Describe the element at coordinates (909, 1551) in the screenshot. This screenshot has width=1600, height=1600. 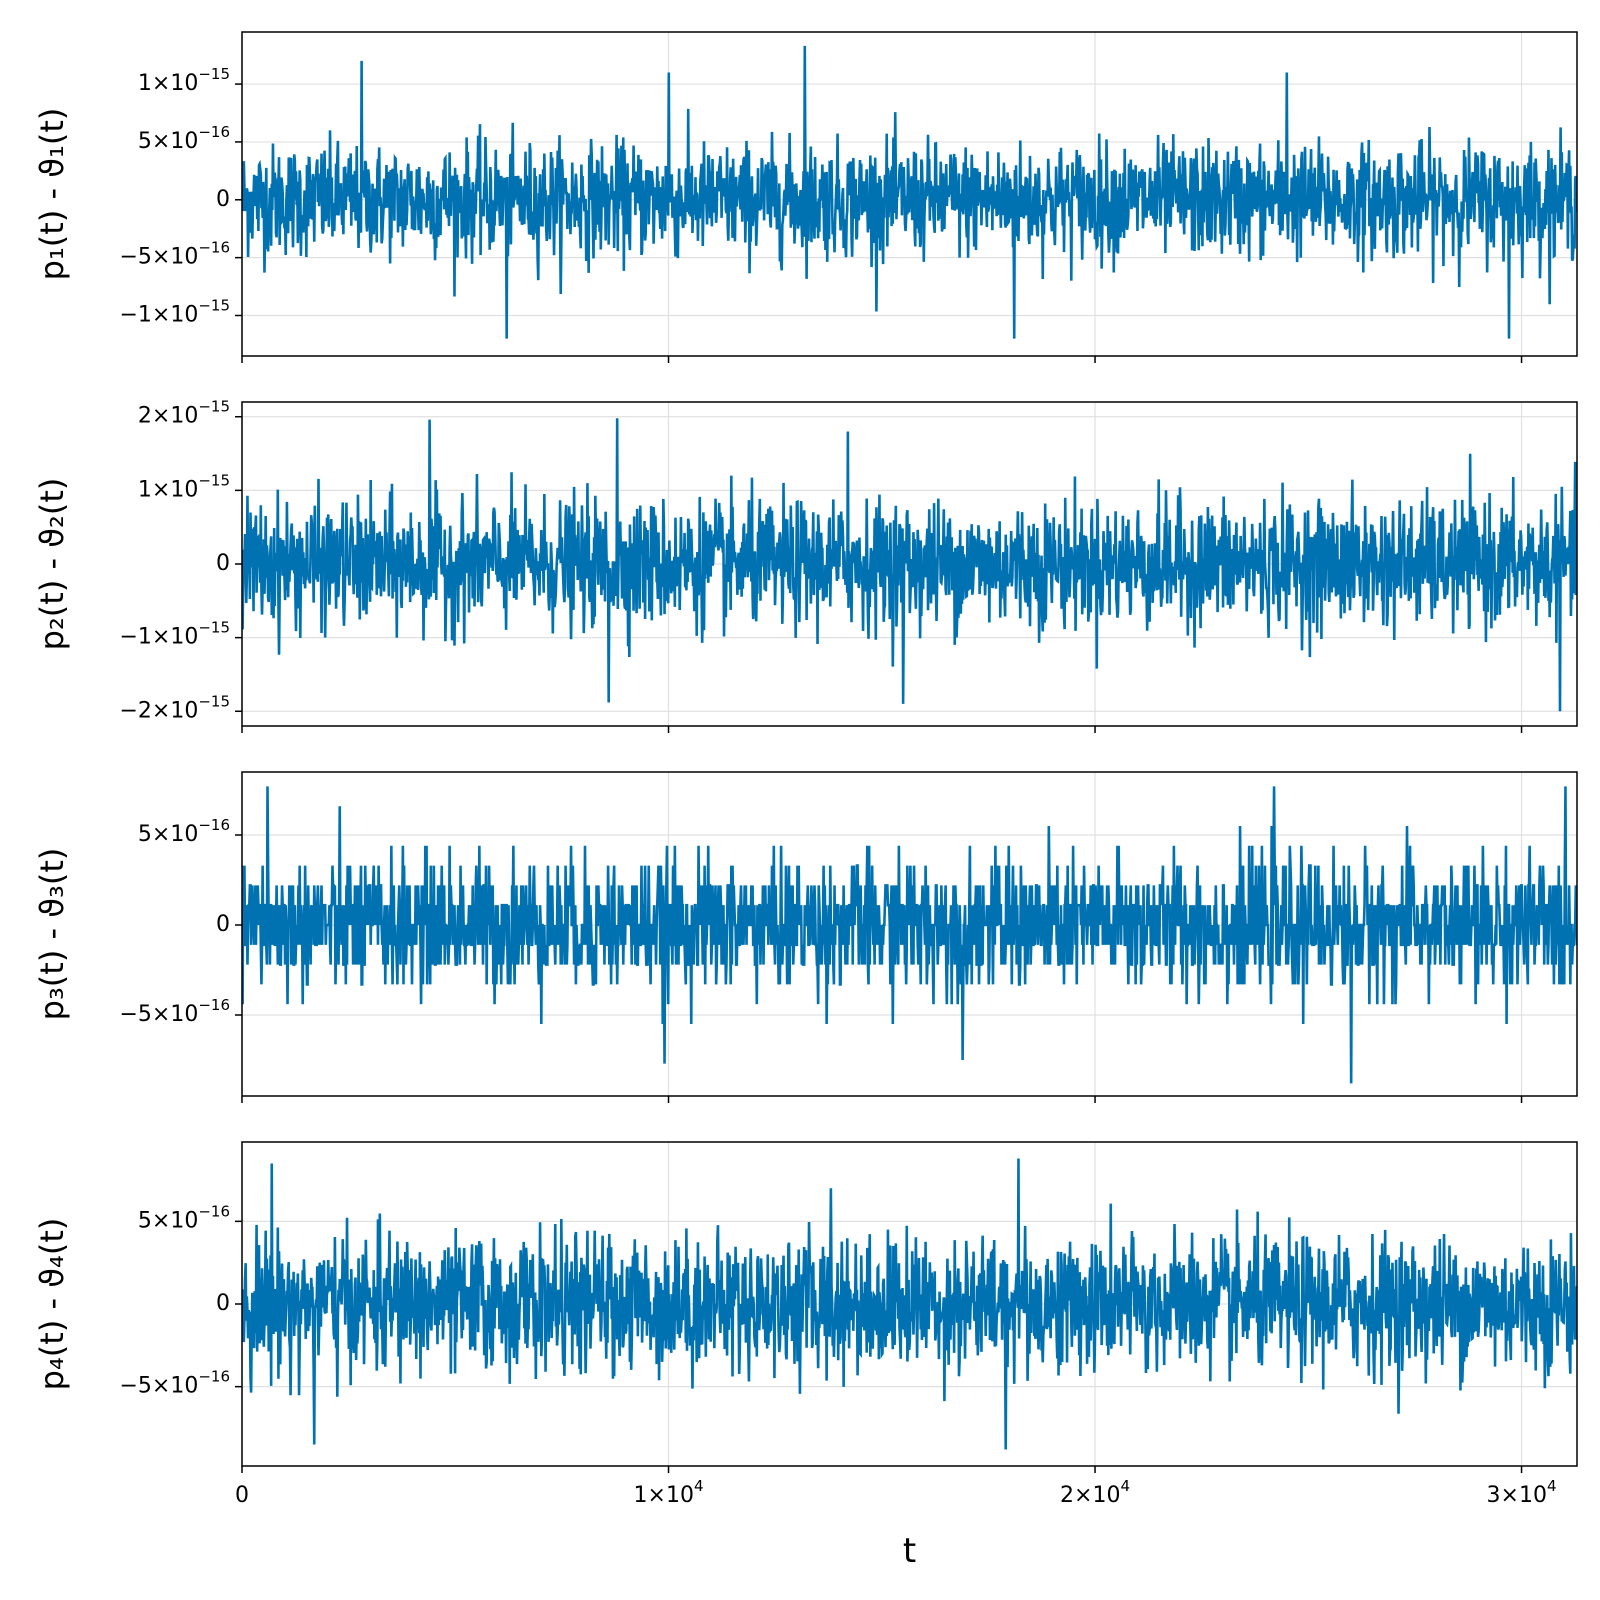
I see `x-axis-label: t` at that location.